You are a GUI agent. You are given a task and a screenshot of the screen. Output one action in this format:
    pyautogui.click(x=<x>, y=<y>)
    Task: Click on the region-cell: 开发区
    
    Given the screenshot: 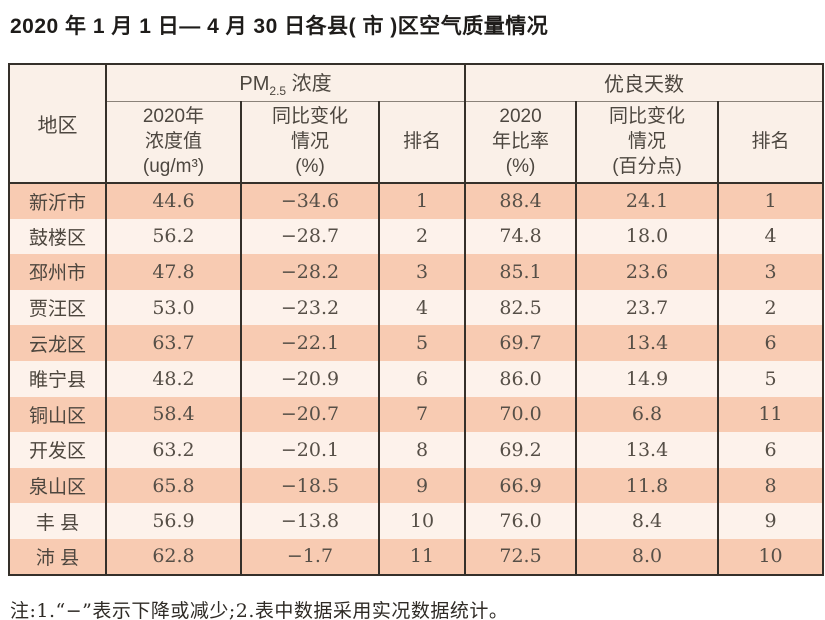 What is the action you would take?
    pyautogui.click(x=57, y=452)
    